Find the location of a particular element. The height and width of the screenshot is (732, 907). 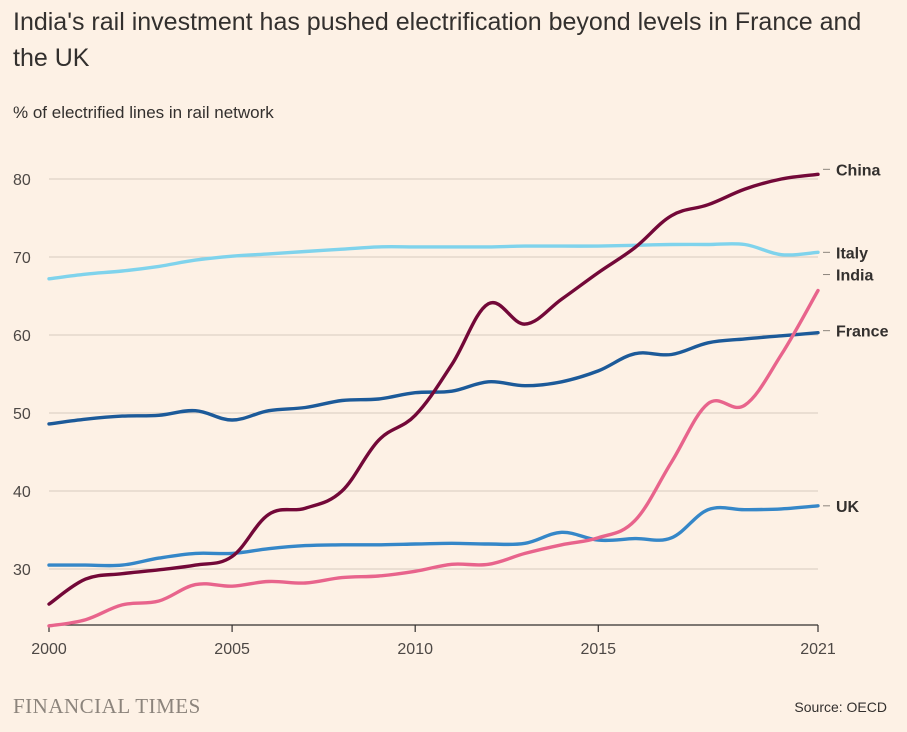

x-tick-label-2000: 2000 is located at coordinates (49, 649).